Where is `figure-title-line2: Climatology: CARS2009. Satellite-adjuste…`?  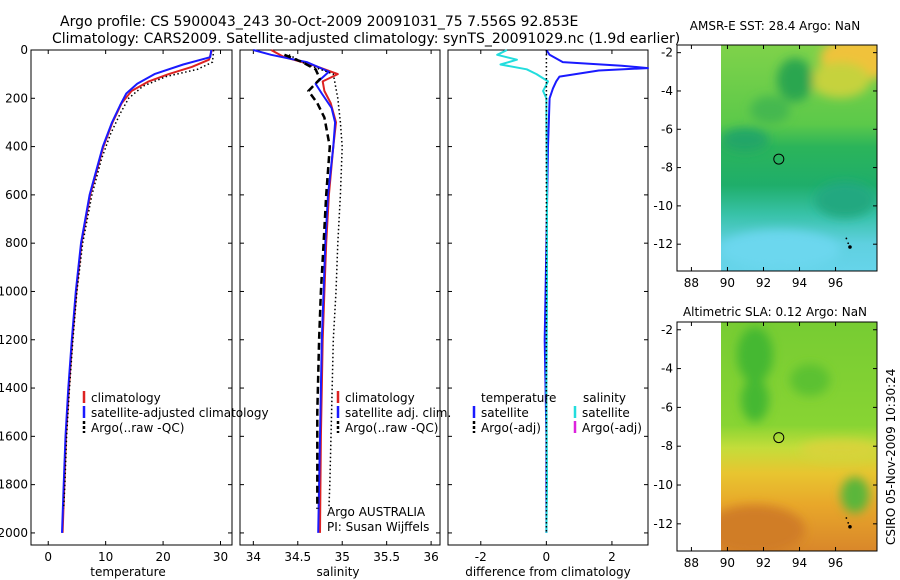
figure-title-line2: Climatology: CARS2009. Satellite-adjuste… is located at coordinates (366, 39).